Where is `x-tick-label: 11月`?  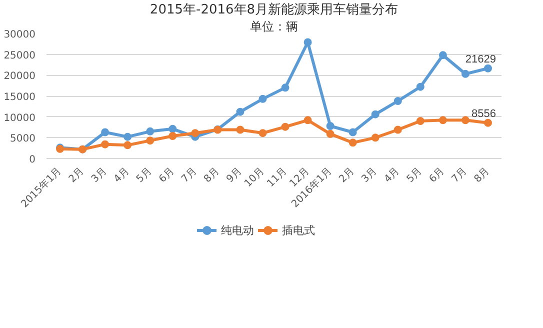 x-tick-label: 11月 is located at coordinates (277, 178).